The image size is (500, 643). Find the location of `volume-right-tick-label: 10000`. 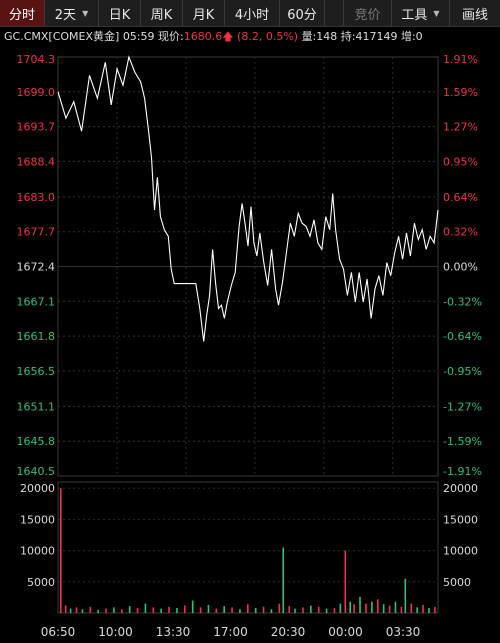

volume-right-tick-label: 10000 is located at coordinates (460, 551).